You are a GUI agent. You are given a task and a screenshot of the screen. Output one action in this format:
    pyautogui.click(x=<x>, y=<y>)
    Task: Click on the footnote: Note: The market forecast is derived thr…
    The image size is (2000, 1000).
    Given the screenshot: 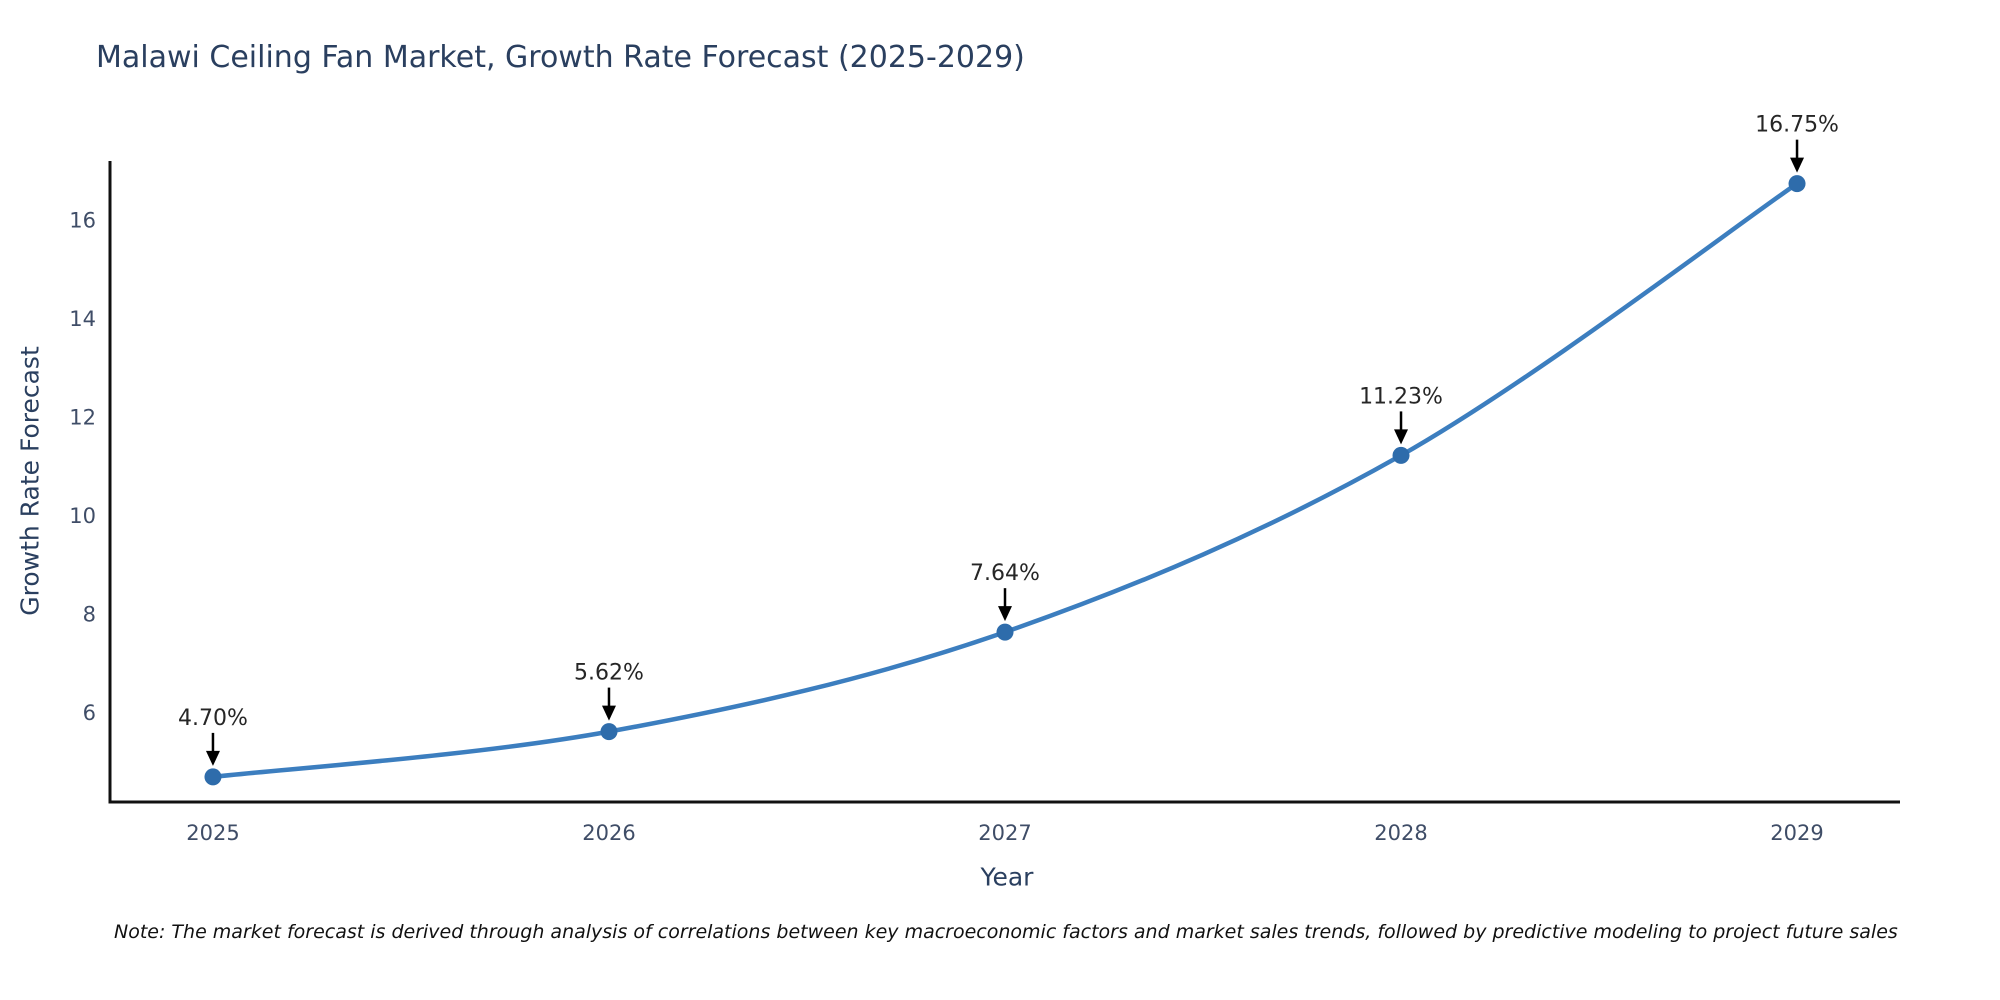 What is the action you would take?
    pyautogui.click(x=1006, y=932)
    